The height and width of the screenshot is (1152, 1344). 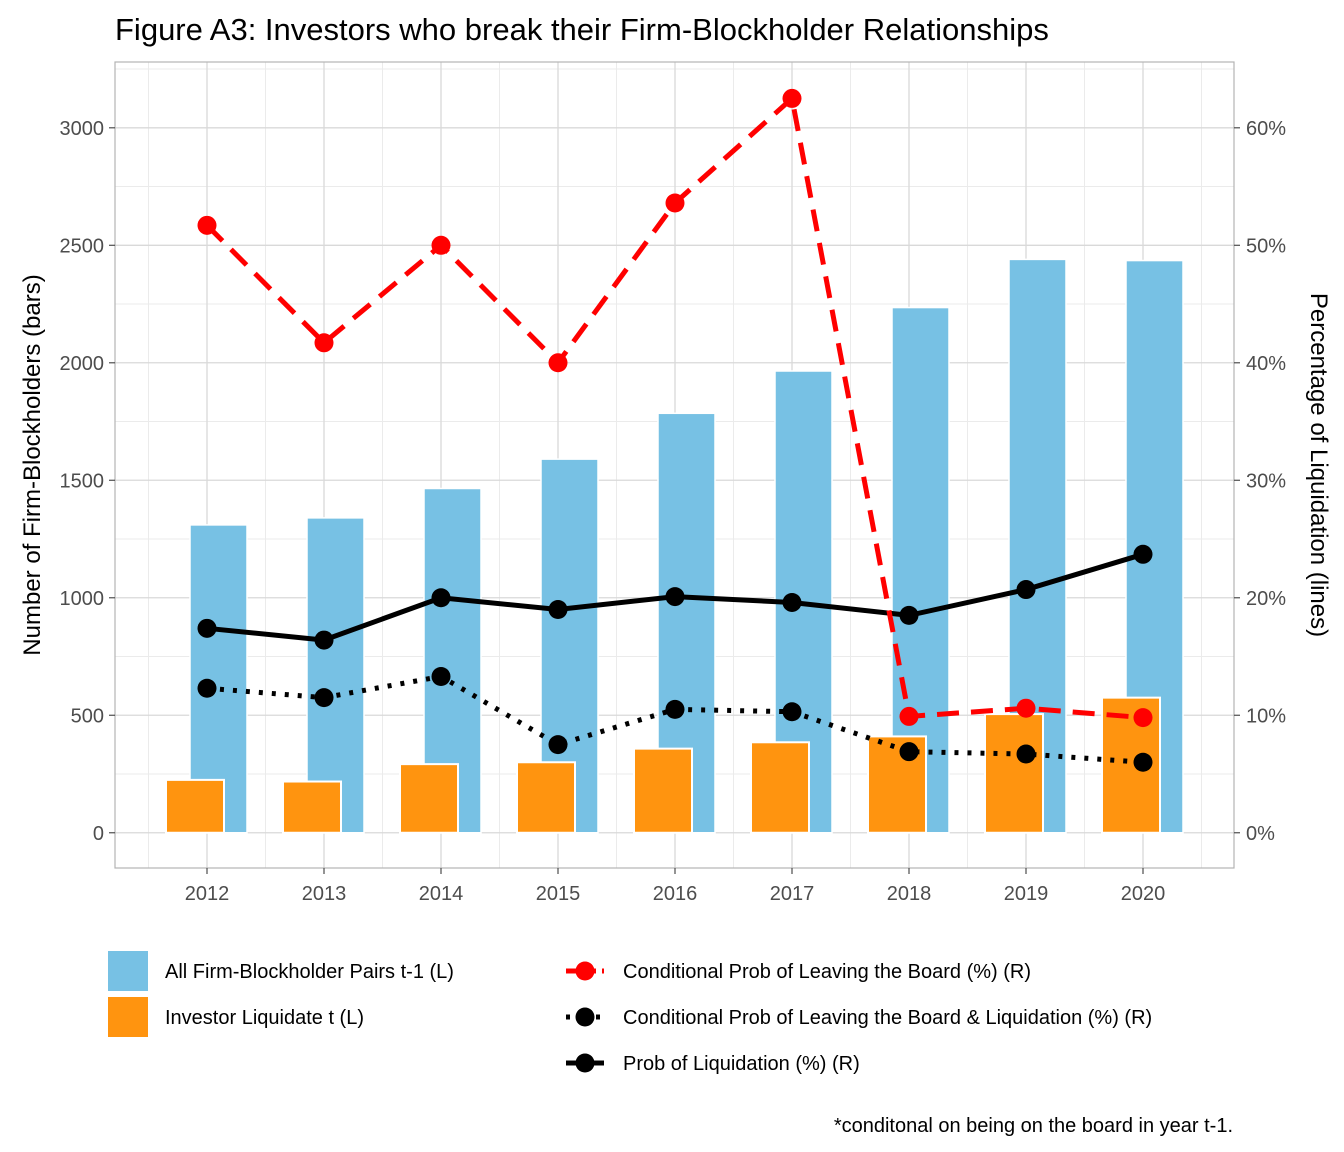 I want to click on y2-tick-label: 20%, so click(x=1266, y=599).